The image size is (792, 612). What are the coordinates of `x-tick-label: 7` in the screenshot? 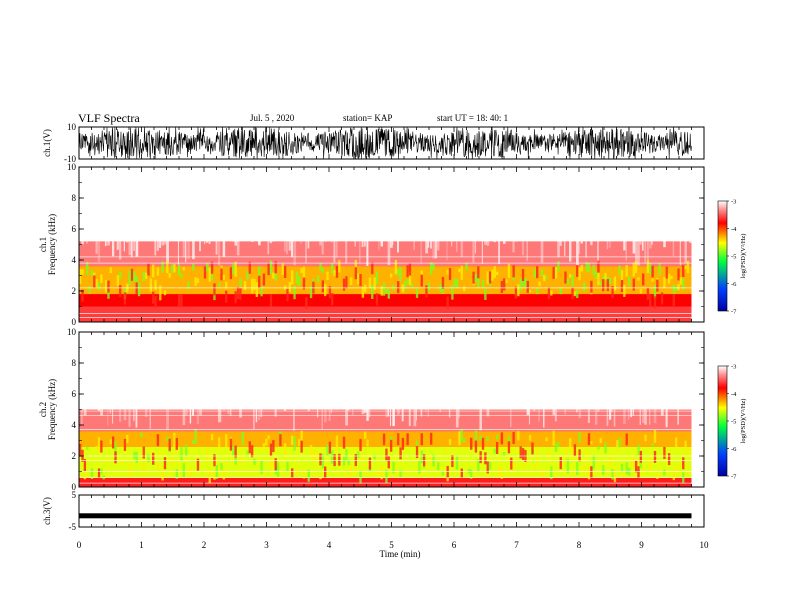 It's located at (516, 545).